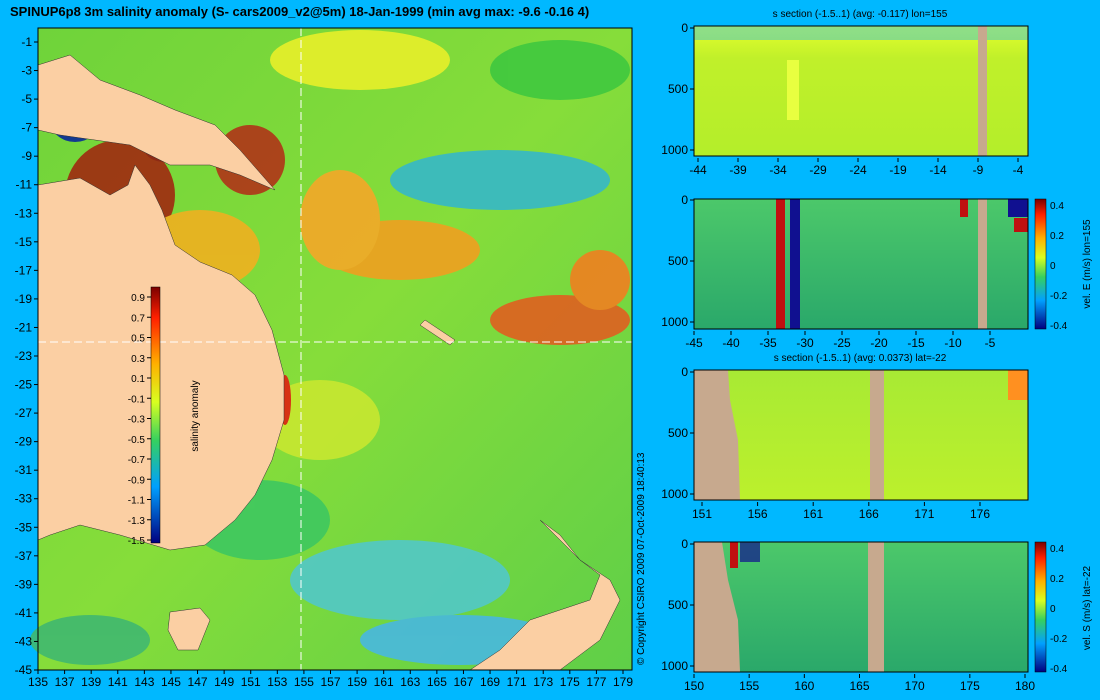  Describe the element at coordinates (804, 686) in the screenshot. I see `x-tick-label: 160` at that location.